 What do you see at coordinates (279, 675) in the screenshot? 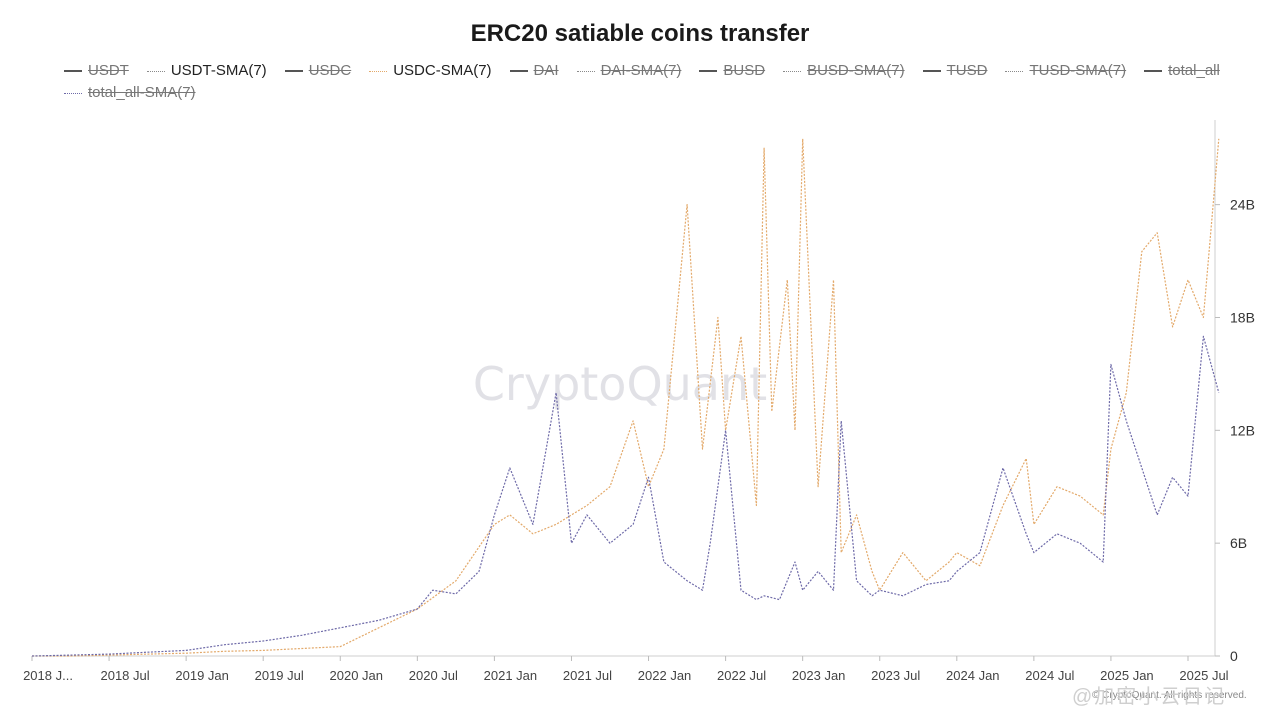
I see `x-tick-label: 2019 Jul` at bounding box center [279, 675].